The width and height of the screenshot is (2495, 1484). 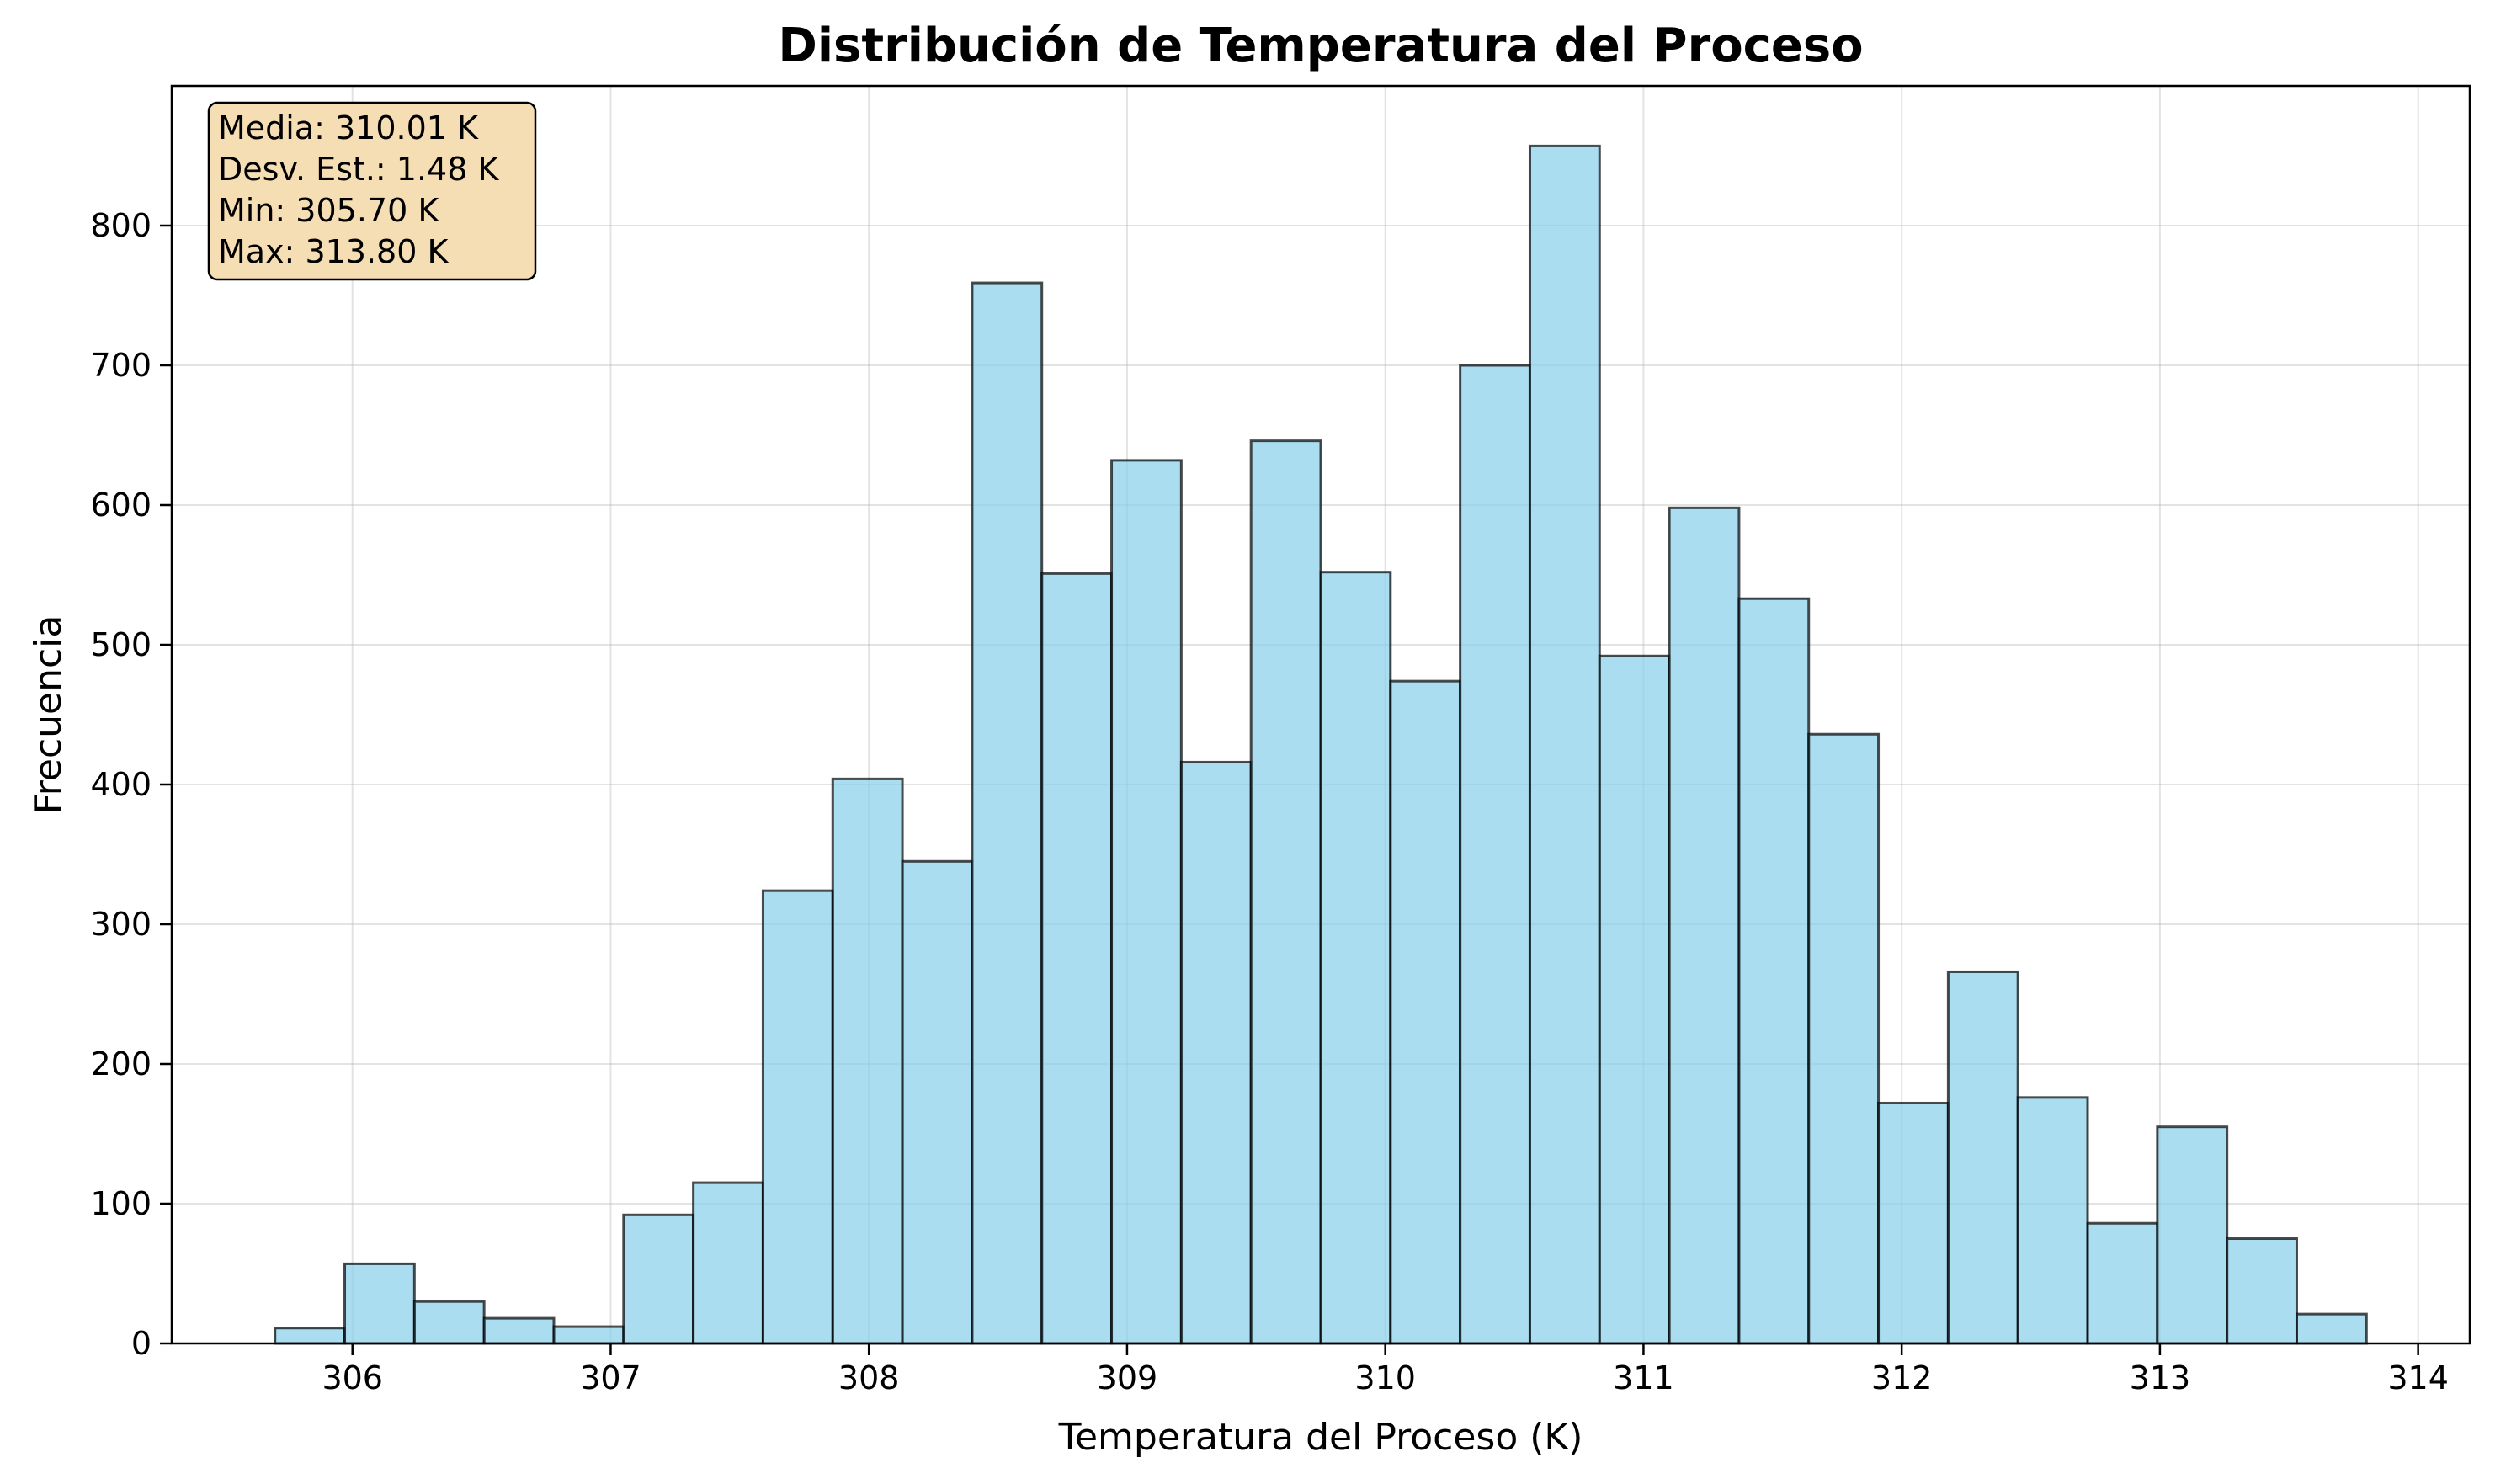 I want to click on x-tick-label: 308, so click(x=869, y=1377).